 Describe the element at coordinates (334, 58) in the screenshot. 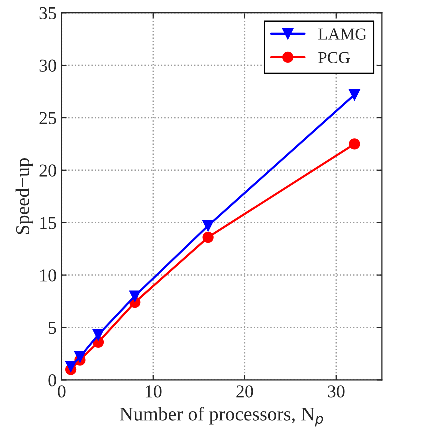

I see `legend-label: PCG` at that location.